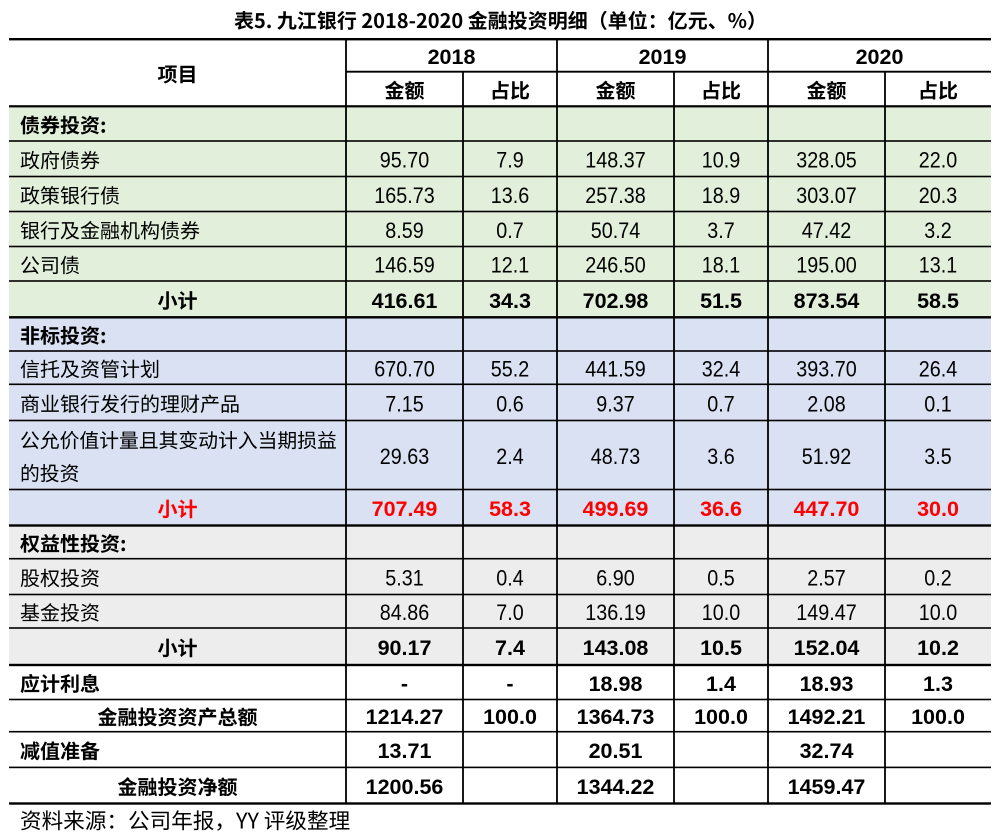 Image resolution: width=1006 pixels, height=836 pixels. Describe the element at coordinates (452, 57) in the screenshot. I see `svg-text: 2018` at that location.